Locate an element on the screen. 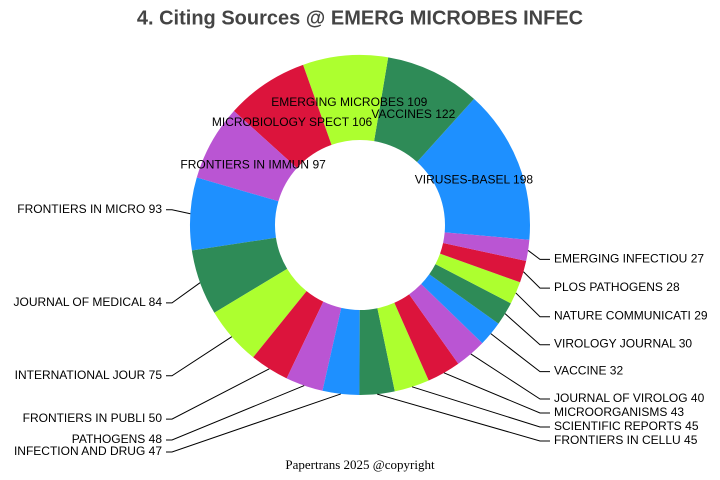 This screenshot has height=480, width=720. slice-label: EMERGING MICROBES 109 is located at coordinates (349, 102).